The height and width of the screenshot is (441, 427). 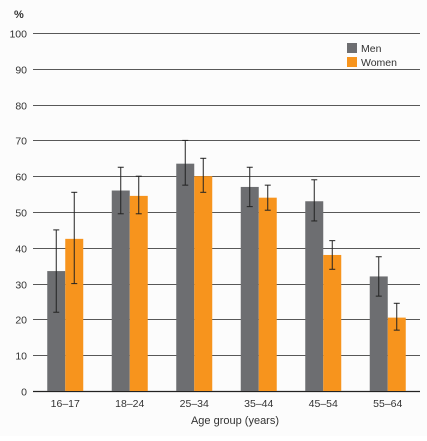 What do you see at coordinates (194, 404) in the screenshot?
I see `x-tick-label: 25–34` at bounding box center [194, 404].